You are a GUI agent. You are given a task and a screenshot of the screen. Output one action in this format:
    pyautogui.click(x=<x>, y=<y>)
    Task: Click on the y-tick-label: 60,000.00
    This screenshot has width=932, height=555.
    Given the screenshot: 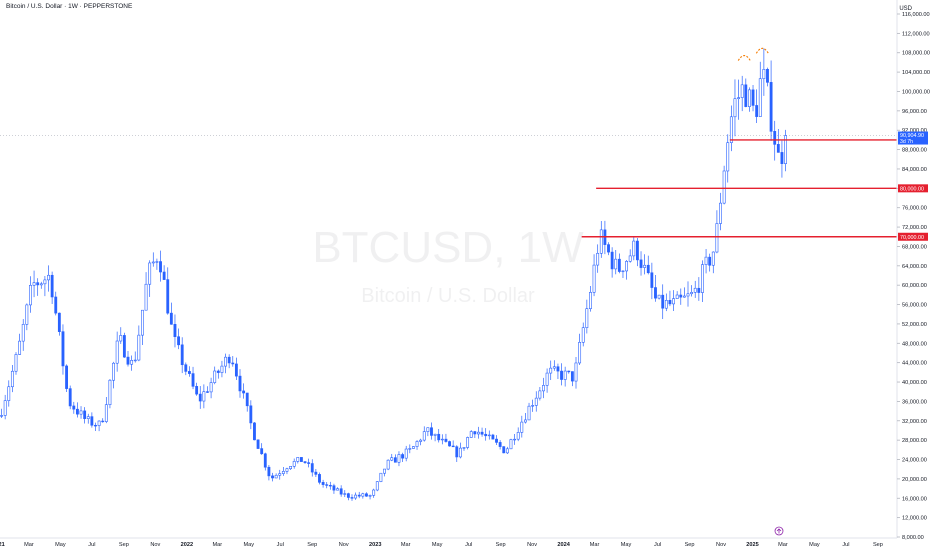 What is the action you would take?
    pyautogui.click(x=914, y=286)
    